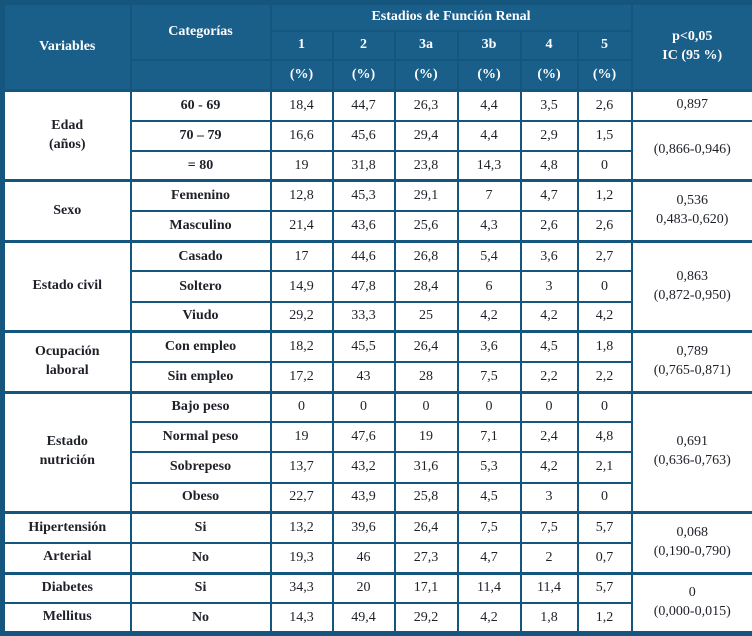 Image resolution: width=752 pixels, height=636 pixels. What do you see at coordinates (67, 617) in the screenshot?
I see `variable-label: Mellitus` at bounding box center [67, 617].